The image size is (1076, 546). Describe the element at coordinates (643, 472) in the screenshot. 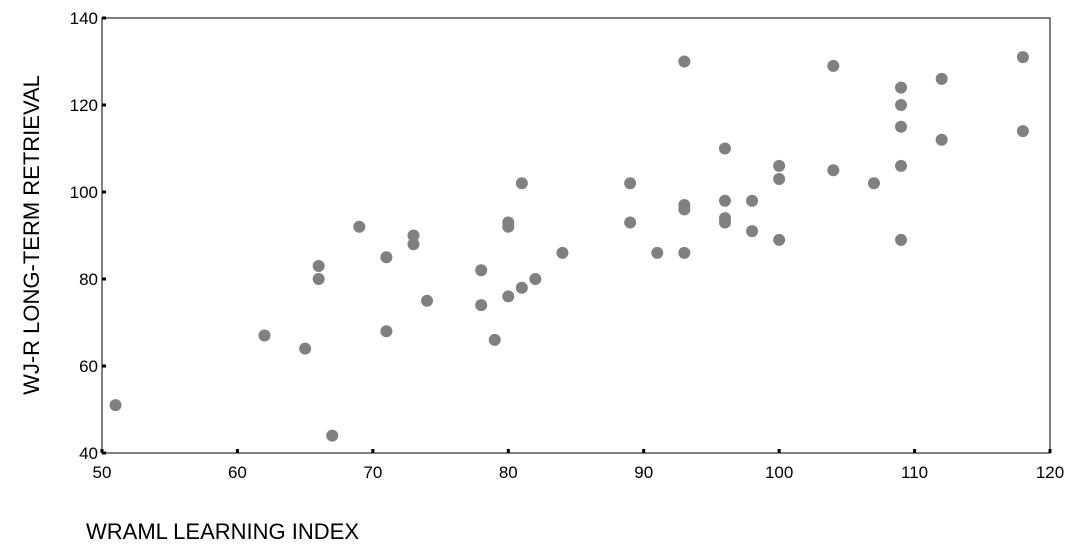

I see `x-tick-label: 90` at that location.